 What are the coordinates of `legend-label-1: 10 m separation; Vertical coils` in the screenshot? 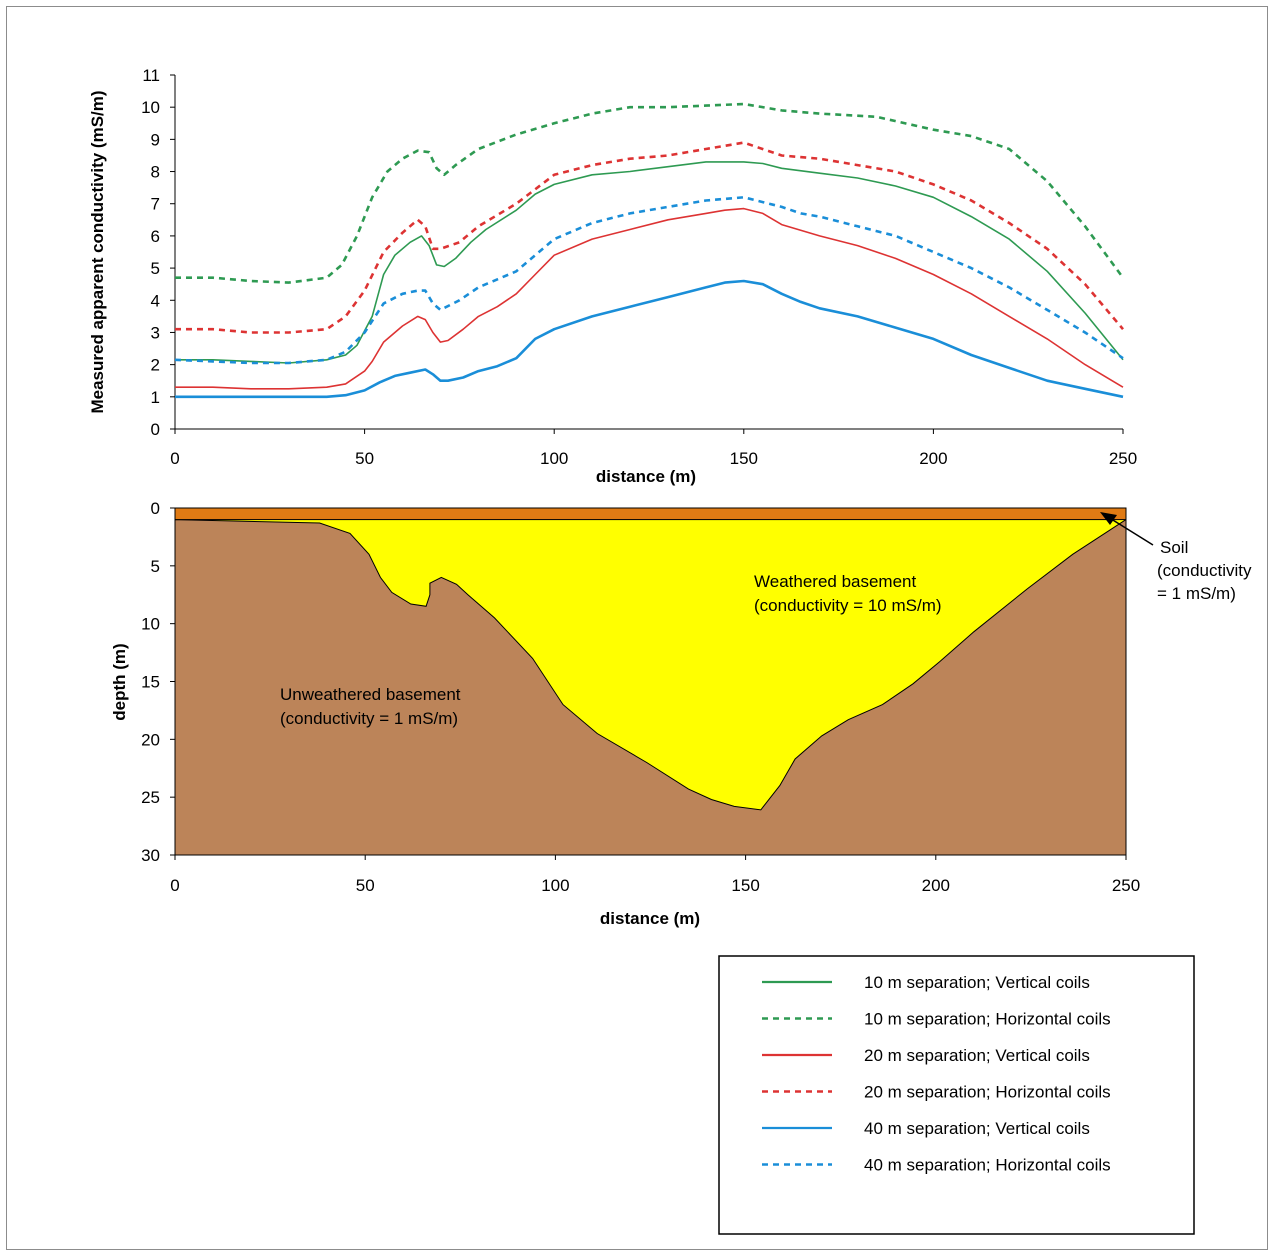 It's located at (977, 982).